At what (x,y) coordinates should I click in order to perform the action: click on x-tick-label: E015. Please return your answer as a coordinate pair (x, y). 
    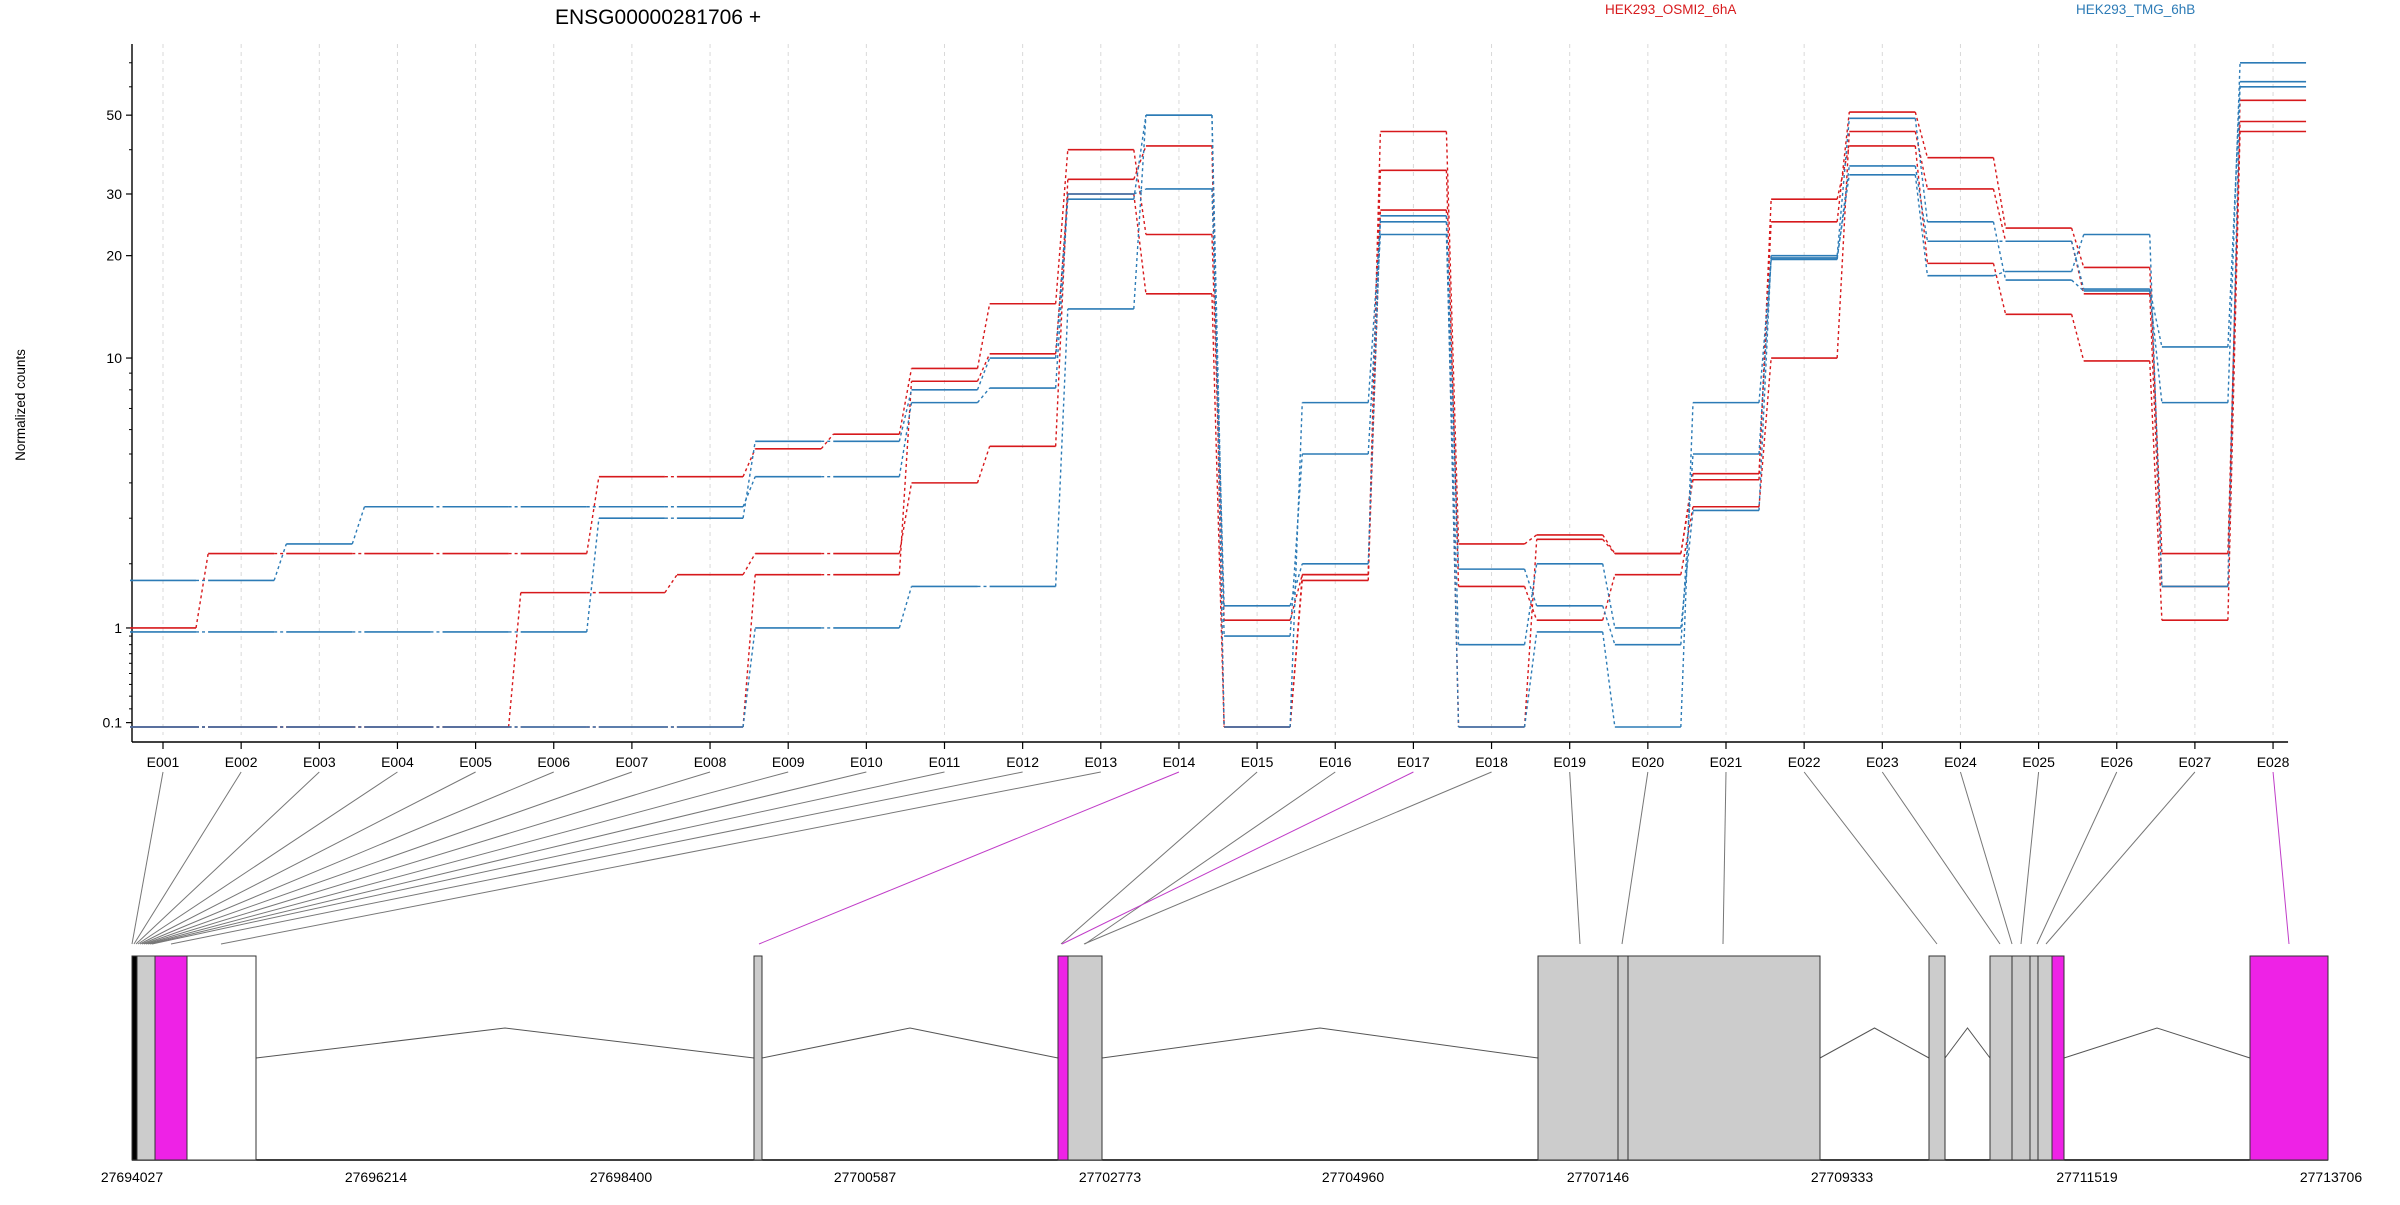
    Looking at the image, I should click on (1257, 762).